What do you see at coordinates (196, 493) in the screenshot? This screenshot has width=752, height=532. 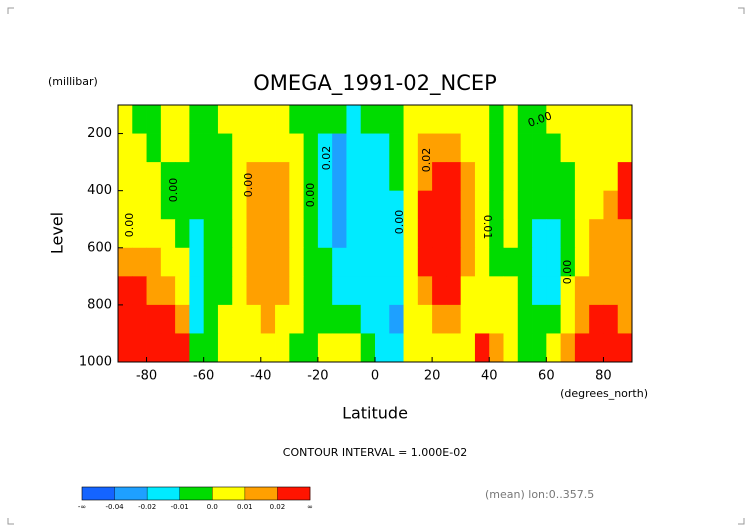 I see `colorbar-swatch` at bounding box center [196, 493].